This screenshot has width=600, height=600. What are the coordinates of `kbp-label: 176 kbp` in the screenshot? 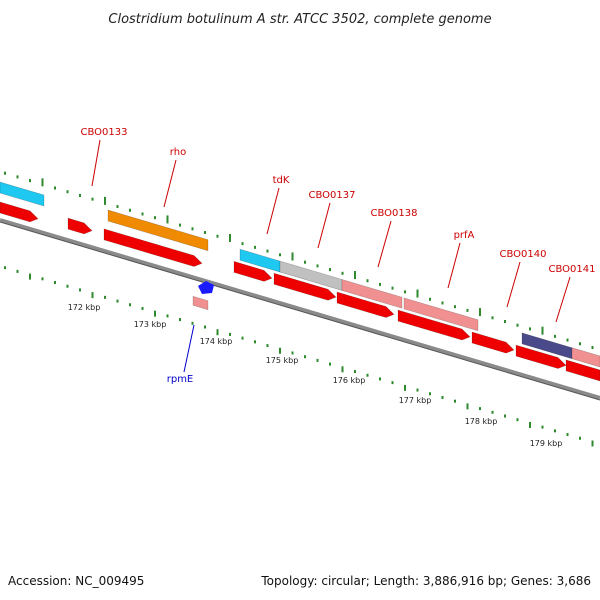 It's located at (349, 380).